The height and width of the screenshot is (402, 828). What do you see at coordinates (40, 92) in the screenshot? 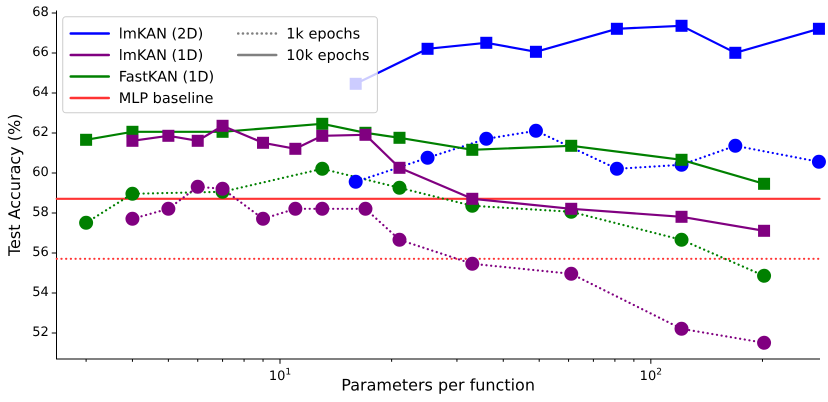
I see `y-tick-label: 64` at bounding box center [40, 92].